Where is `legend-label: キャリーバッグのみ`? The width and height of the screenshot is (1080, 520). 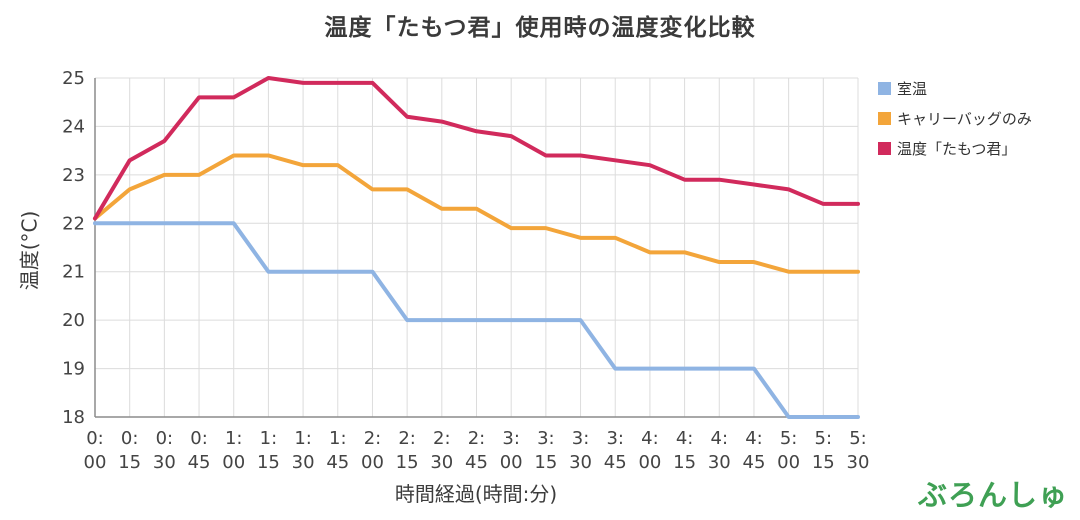 legend-label: キャリーバッグのみ is located at coordinates (964, 119).